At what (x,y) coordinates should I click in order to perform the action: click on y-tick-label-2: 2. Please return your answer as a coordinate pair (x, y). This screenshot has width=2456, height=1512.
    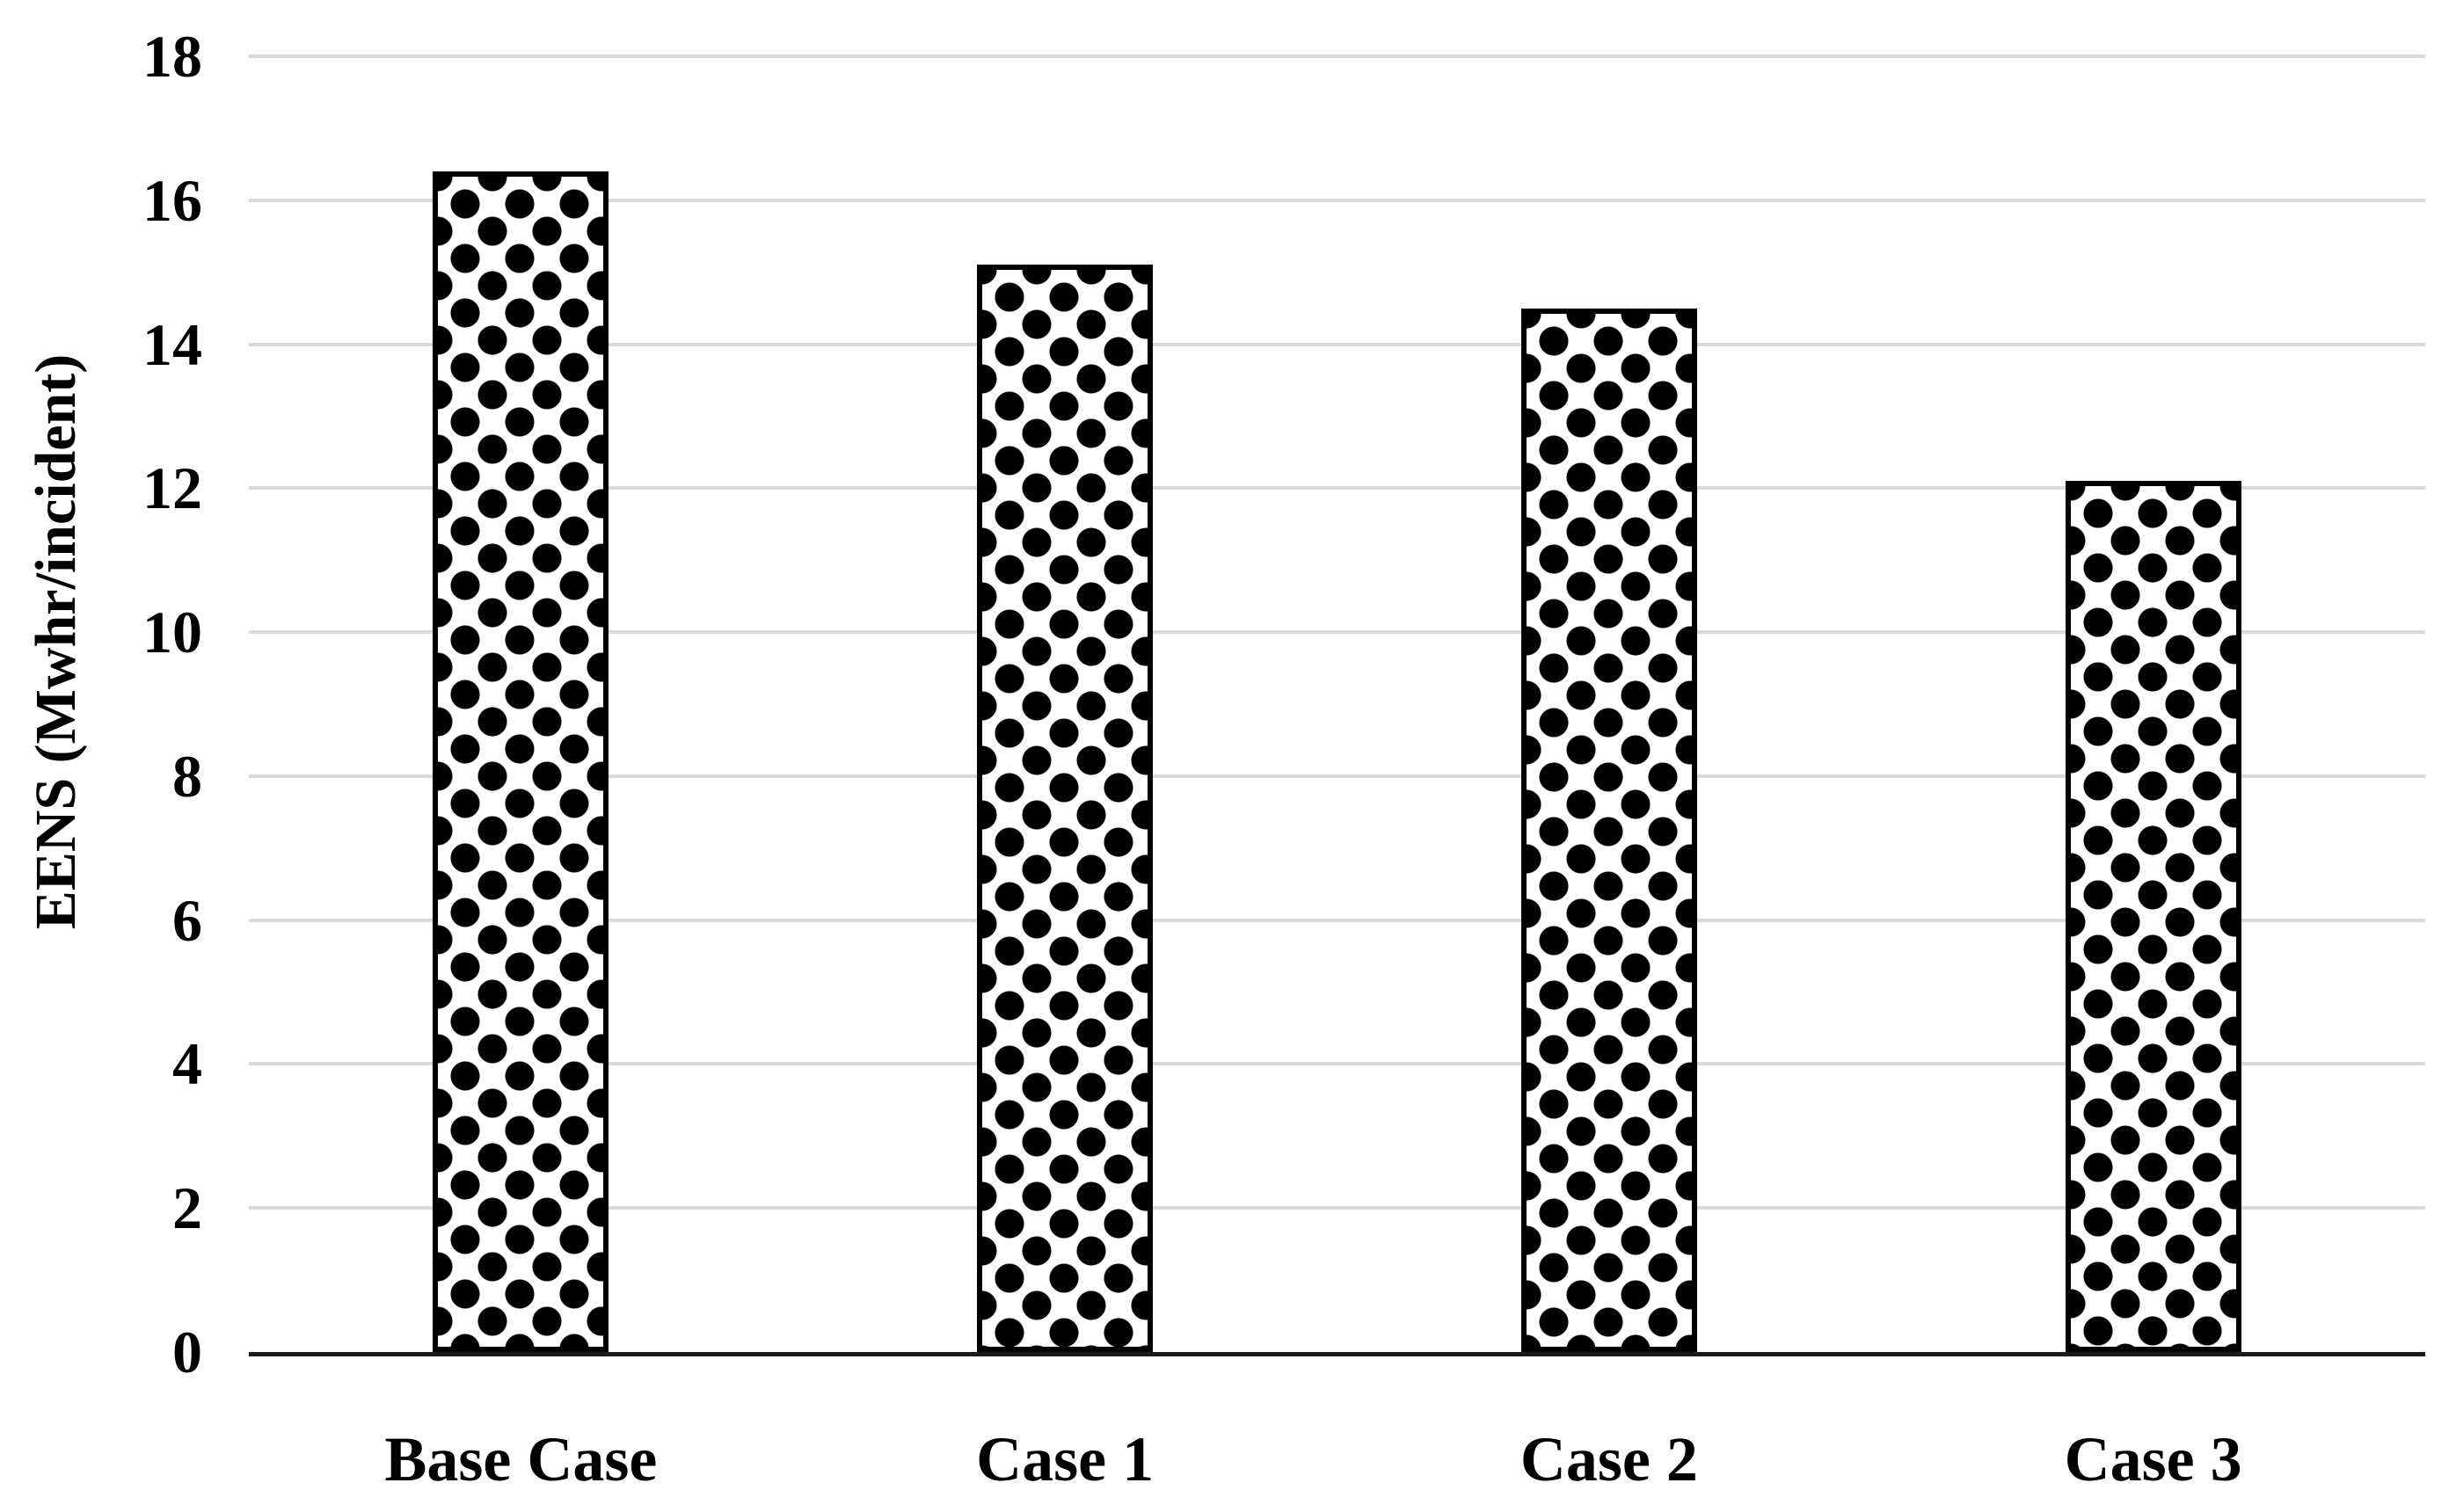
    Looking at the image, I should click on (187, 1208).